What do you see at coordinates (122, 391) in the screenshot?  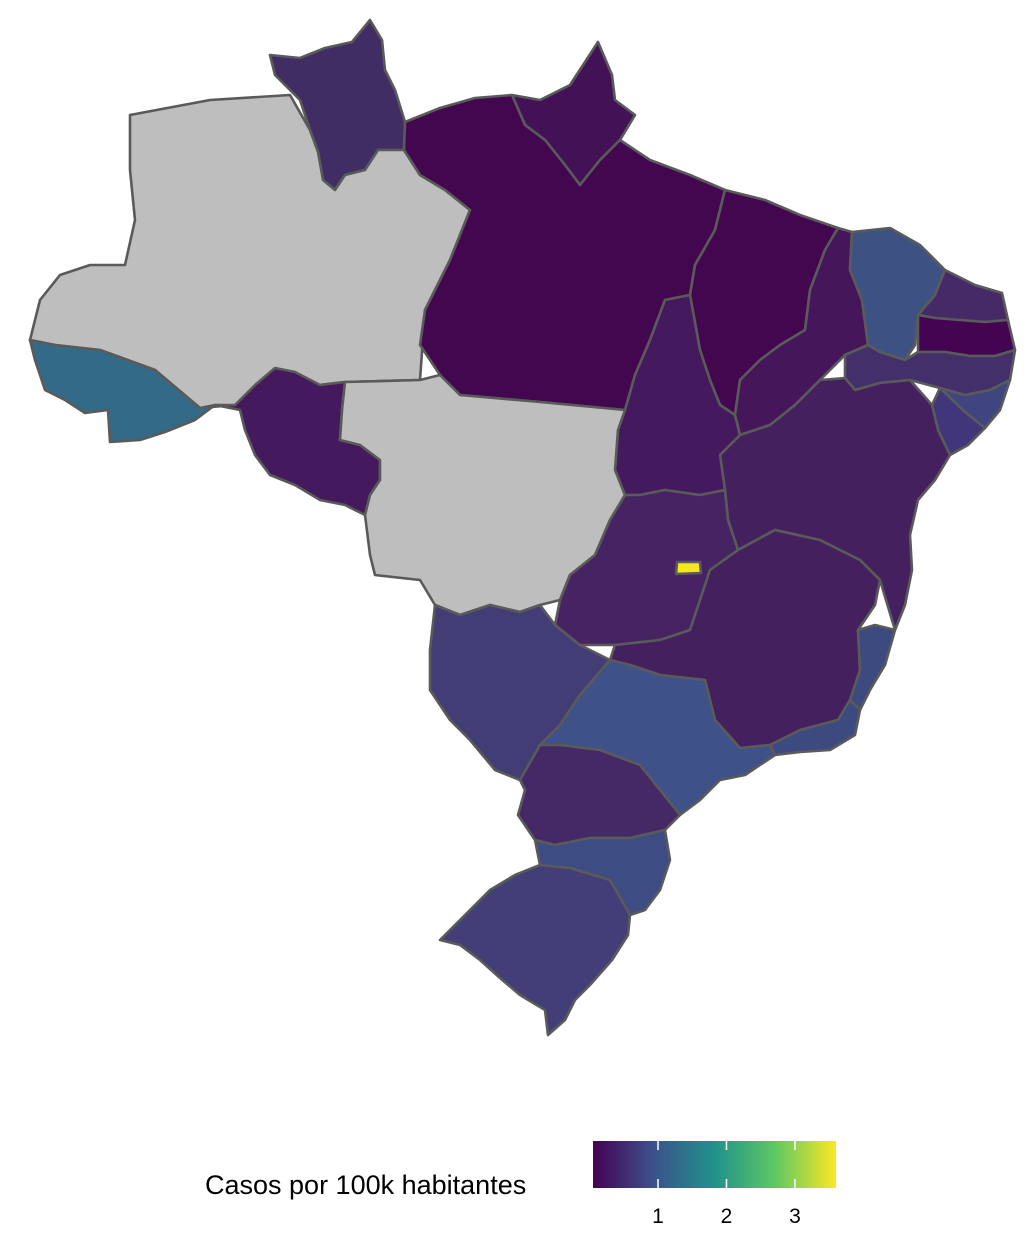 I see `state-acre` at bounding box center [122, 391].